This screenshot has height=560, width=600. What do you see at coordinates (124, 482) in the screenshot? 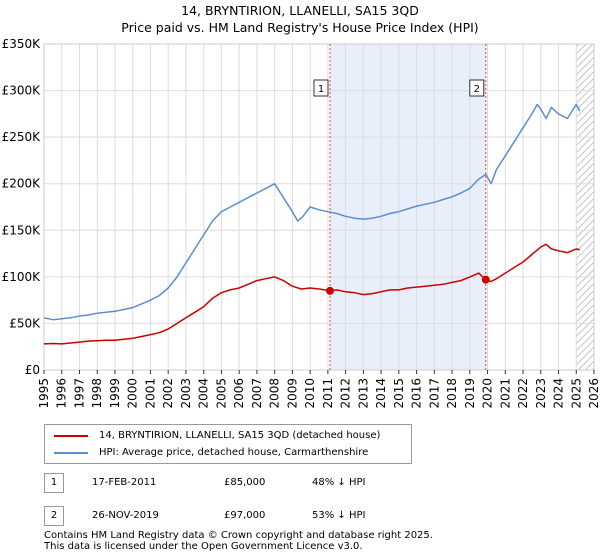
I see `transaction-date: 17-FEB-2011` at bounding box center [124, 482].